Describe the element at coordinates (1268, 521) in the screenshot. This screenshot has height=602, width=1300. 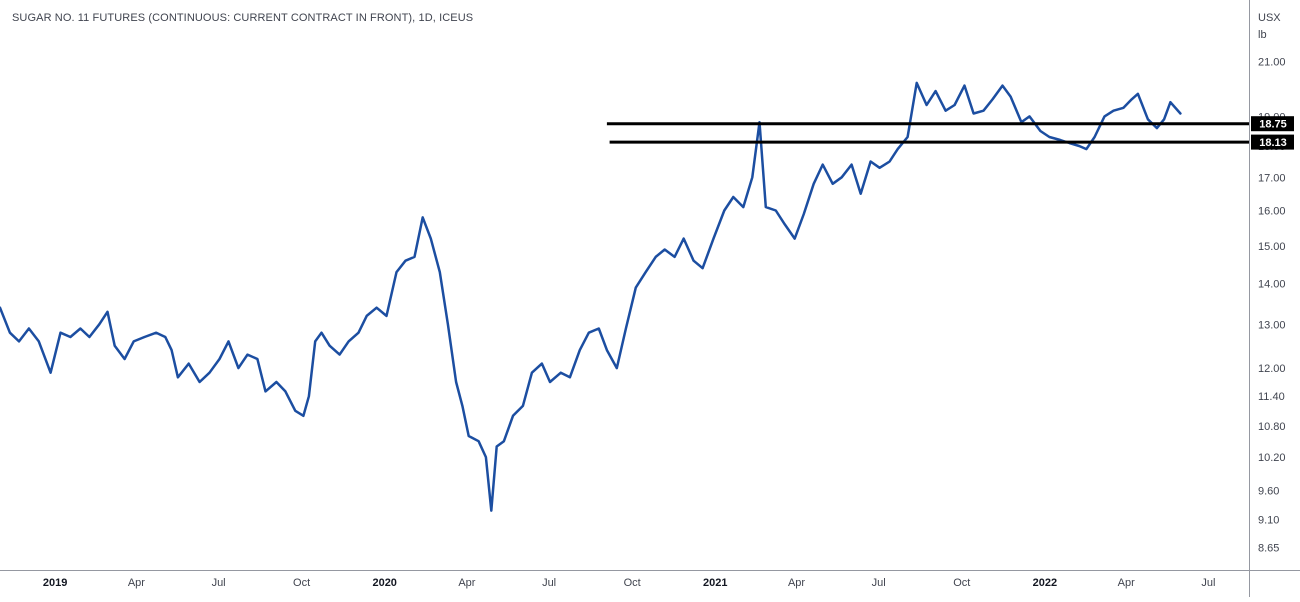
I see `y-tick-label: 9.10` at that location.